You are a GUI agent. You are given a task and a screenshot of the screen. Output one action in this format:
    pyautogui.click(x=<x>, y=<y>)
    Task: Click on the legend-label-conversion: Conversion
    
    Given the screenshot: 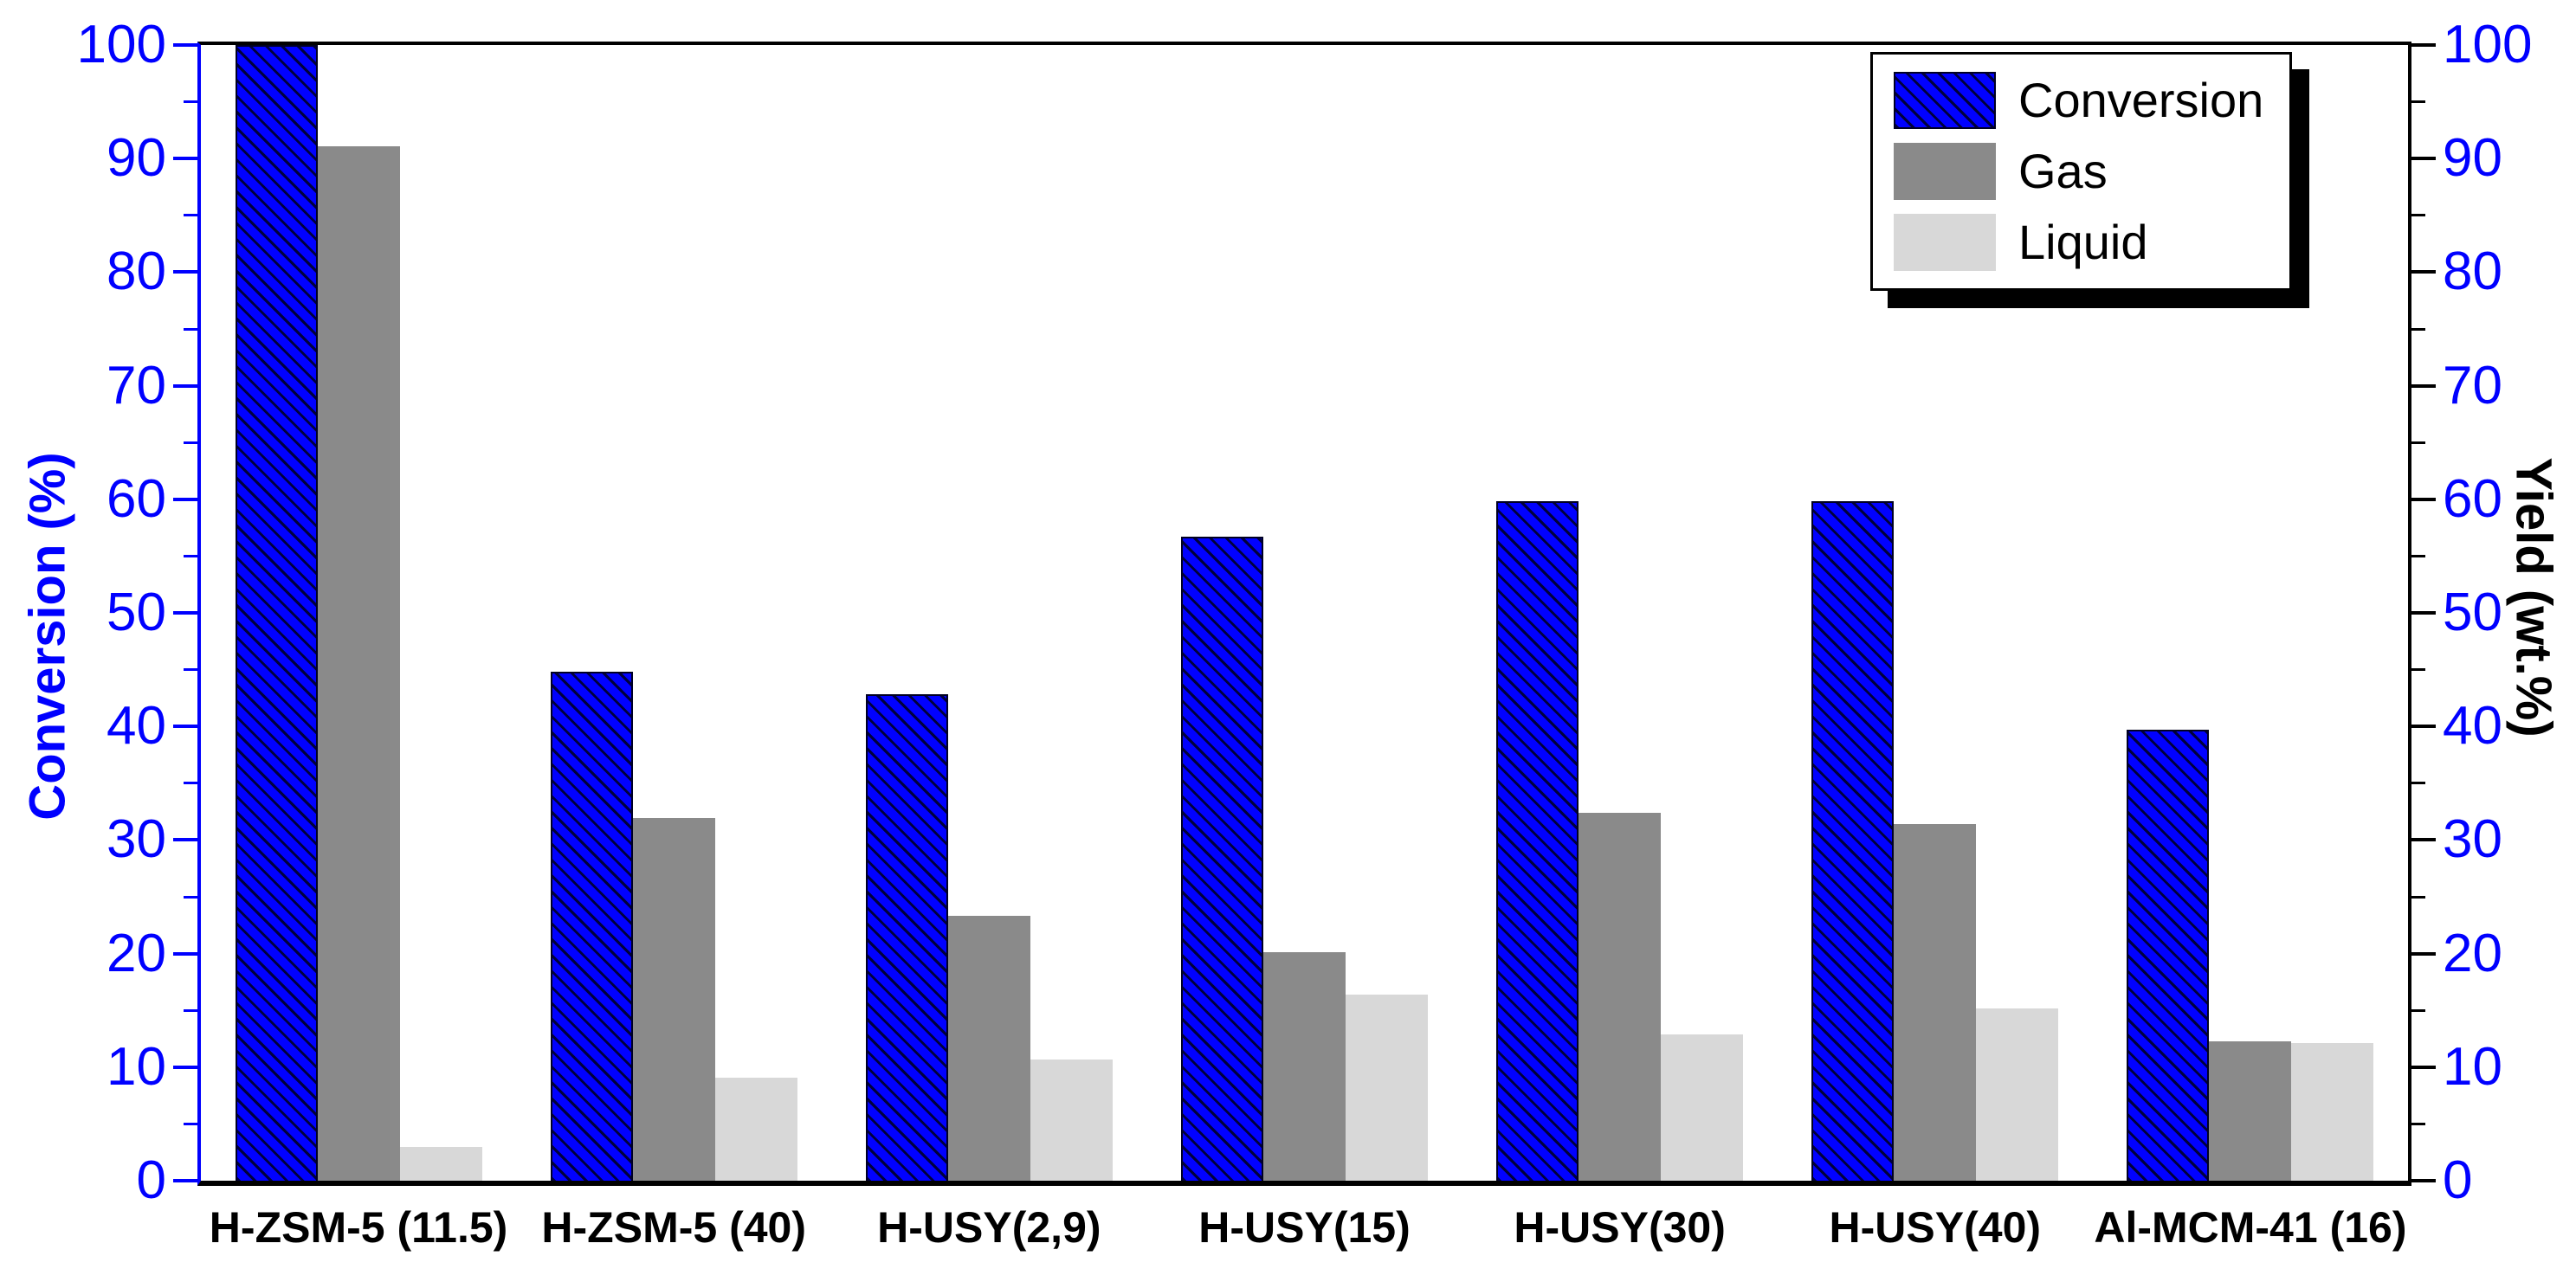 What is the action you would take?
    pyautogui.click(x=2141, y=100)
    